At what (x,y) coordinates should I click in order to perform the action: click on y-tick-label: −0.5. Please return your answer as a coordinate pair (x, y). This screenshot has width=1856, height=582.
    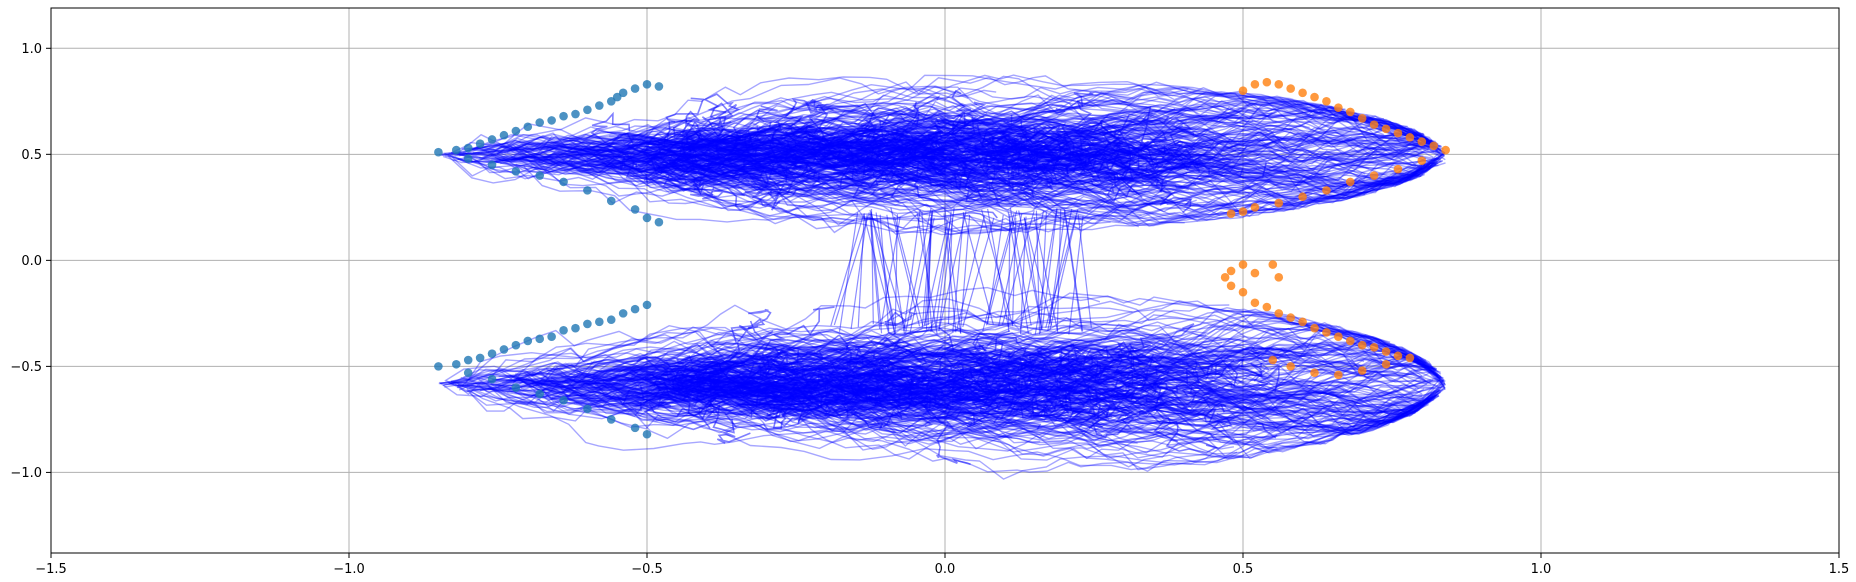
    Looking at the image, I should click on (26, 367).